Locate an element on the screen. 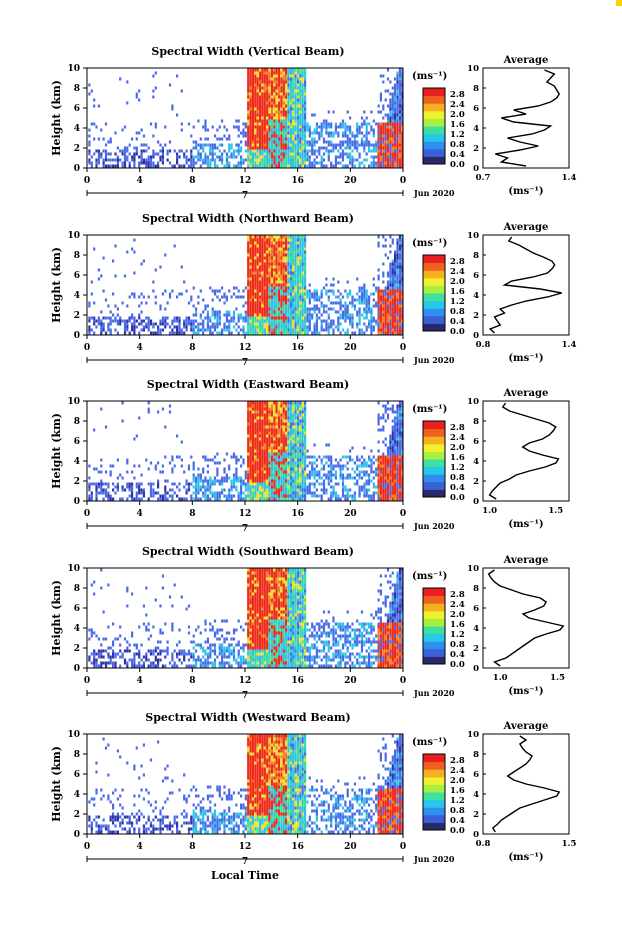 This screenshot has height=933, width=622. profile-y-tick-label: 6 is located at coordinates (476, 109).